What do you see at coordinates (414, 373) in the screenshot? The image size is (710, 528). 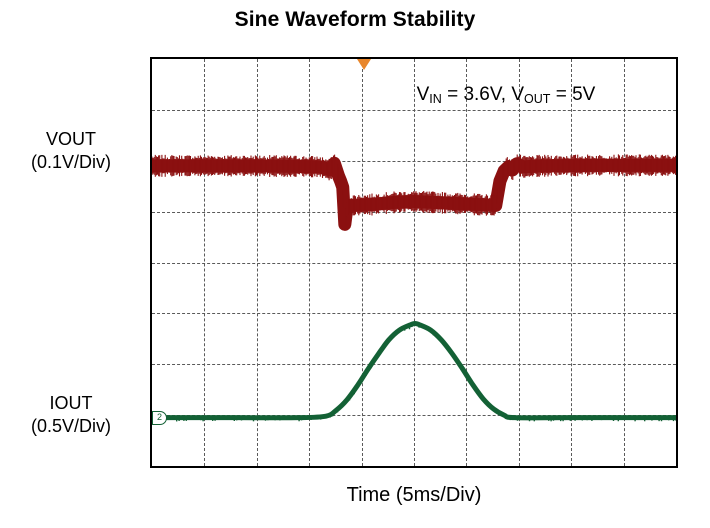 I see `trace-iout-noise` at bounding box center [414, 373].